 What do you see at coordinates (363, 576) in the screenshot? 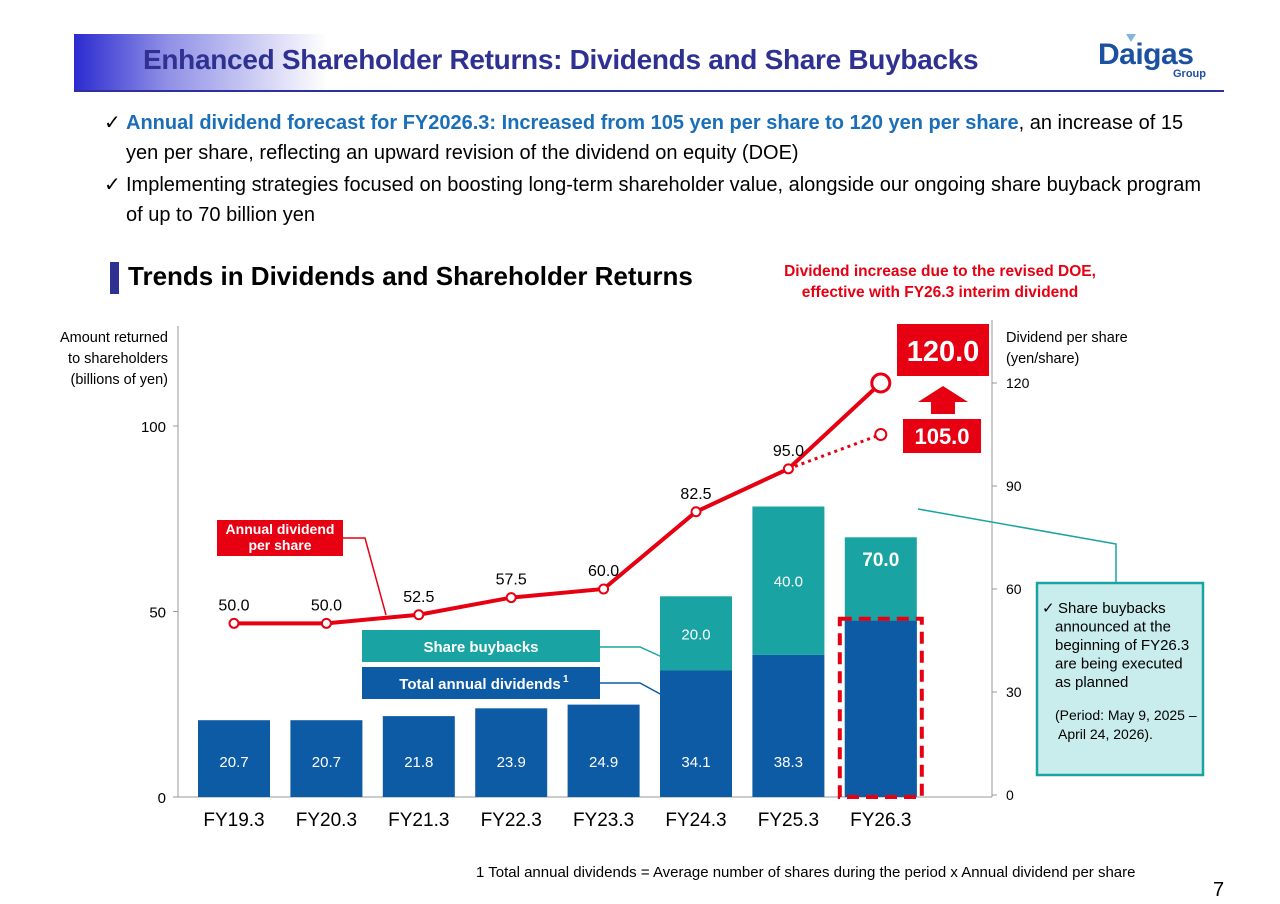
I see `line-label-leader` at bounding box center [363, 576].